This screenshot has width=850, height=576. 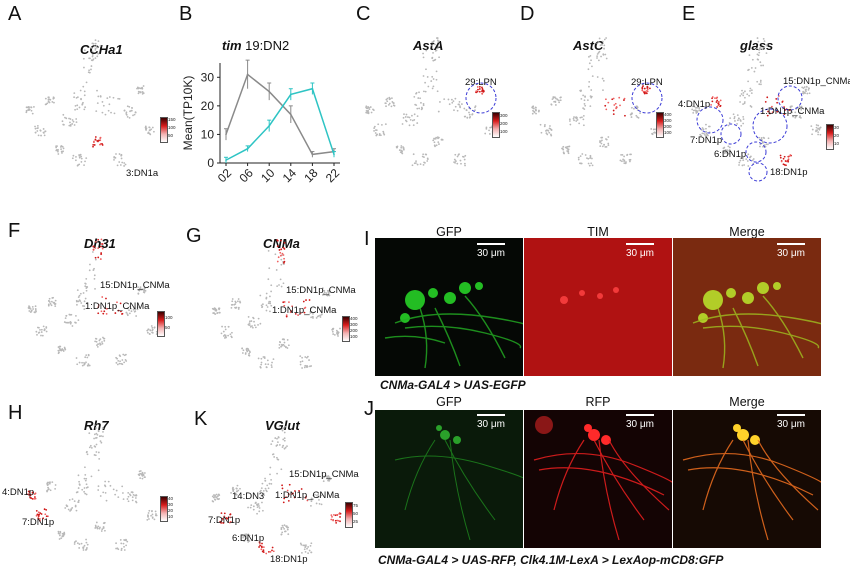 I want to click on panel-letter-d: D, so click(x=527, y=14).